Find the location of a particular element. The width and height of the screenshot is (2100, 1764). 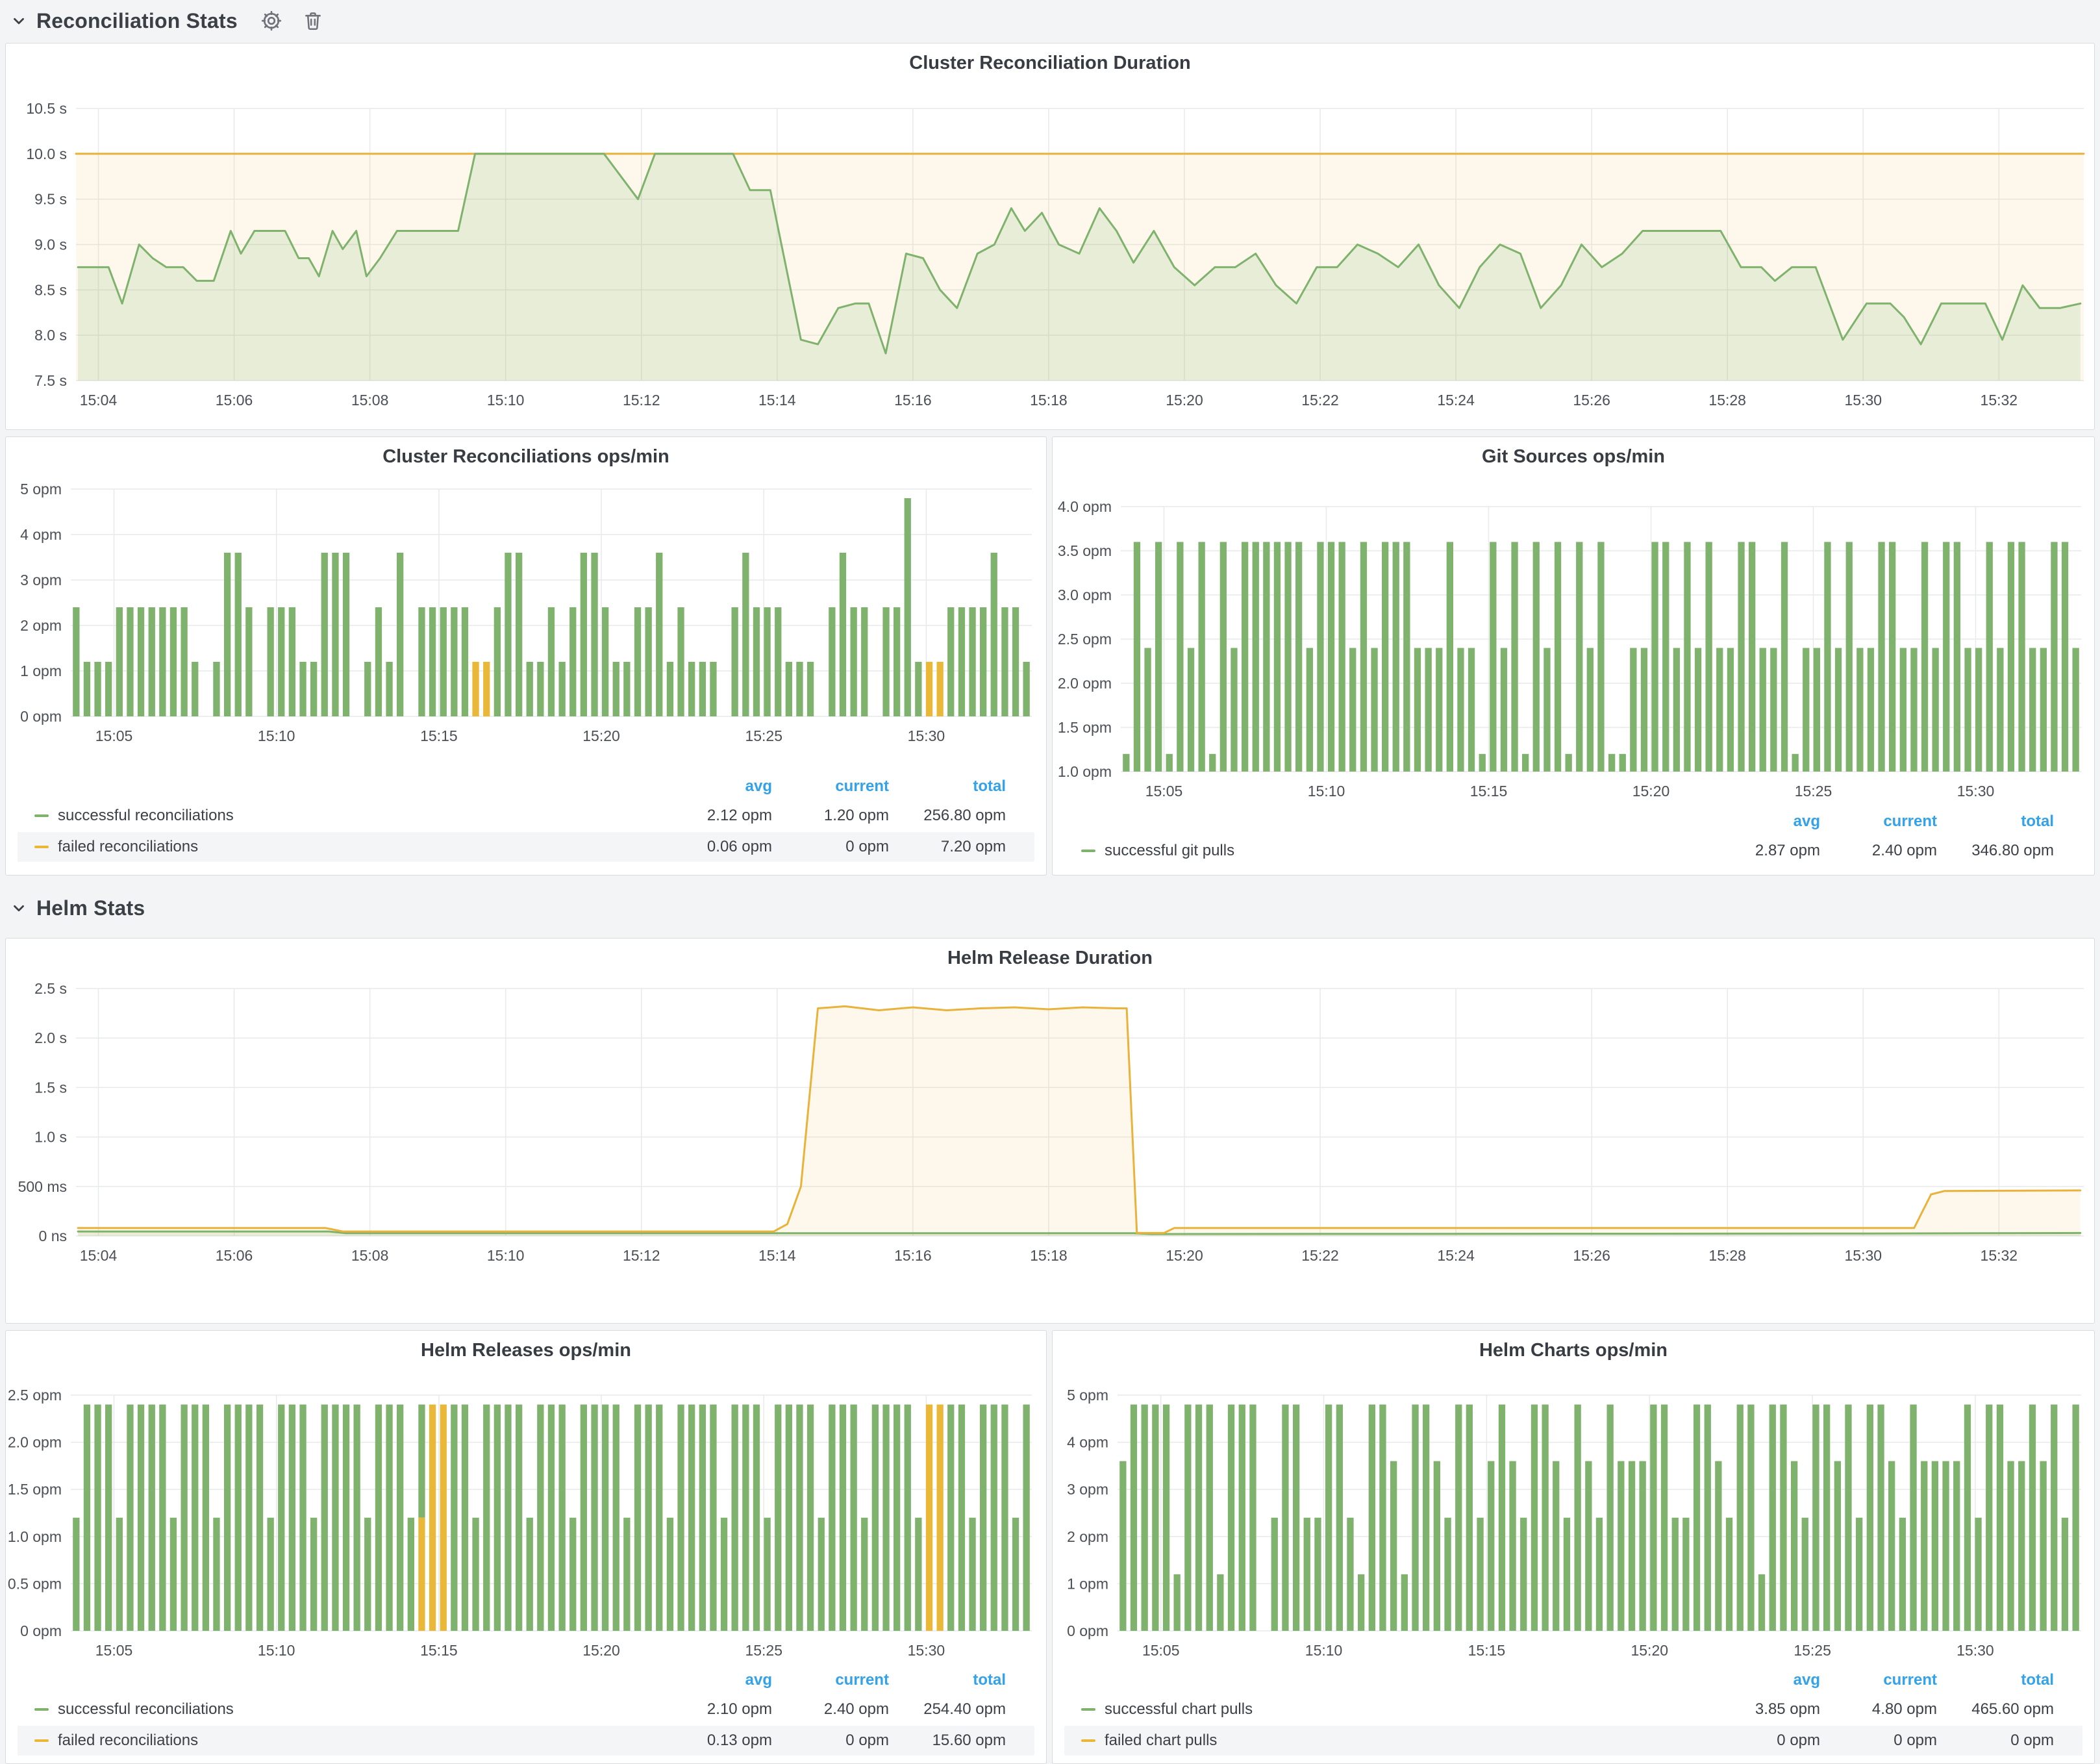

svg-text: 500 ms is located at coordinates (42, 1187).